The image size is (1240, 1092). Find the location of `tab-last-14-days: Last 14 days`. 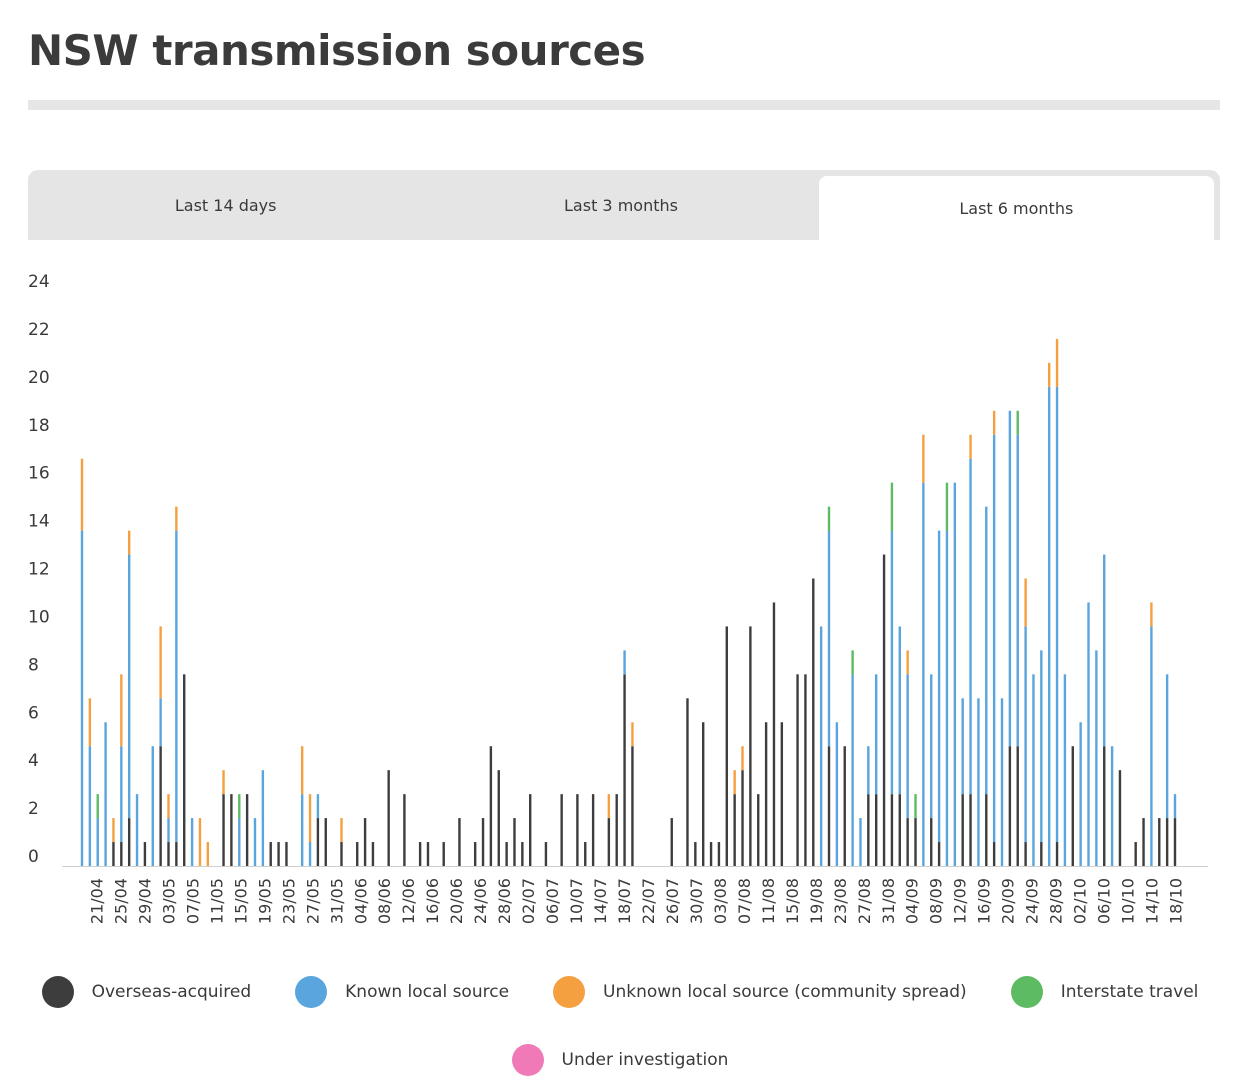

tab-last-14-days: Last 14 days is located at coordinates (225, 205).